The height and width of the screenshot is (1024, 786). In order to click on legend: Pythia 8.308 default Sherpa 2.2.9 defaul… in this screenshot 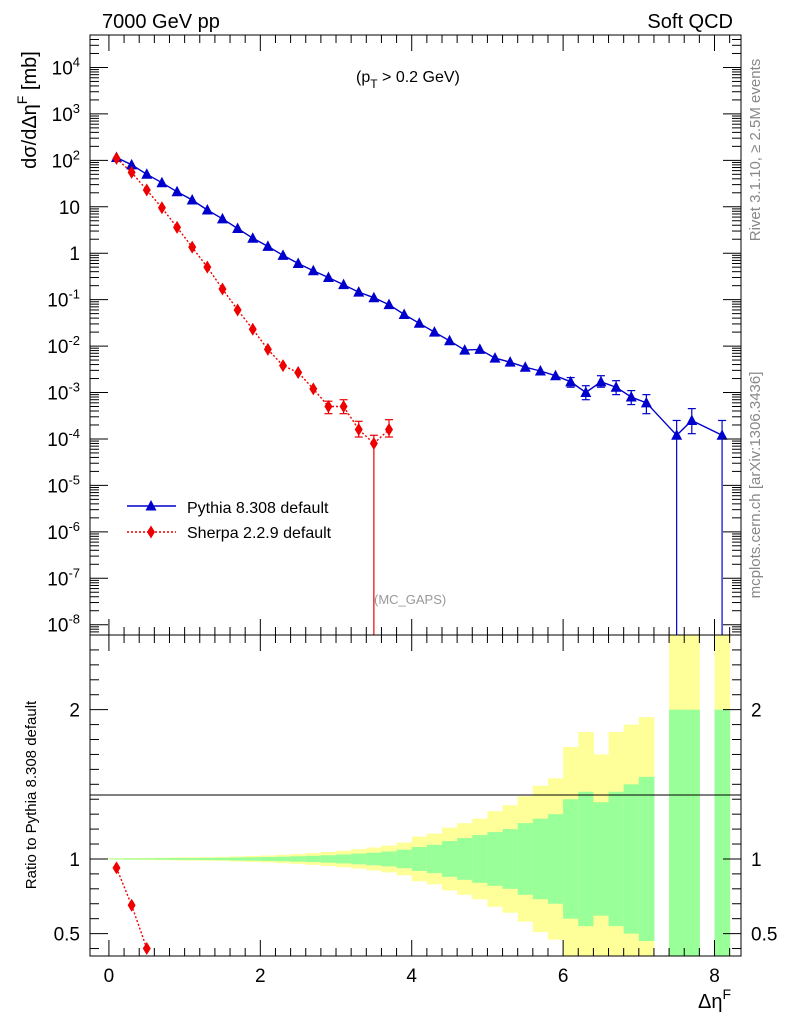, I will do `click(229, 521)`.